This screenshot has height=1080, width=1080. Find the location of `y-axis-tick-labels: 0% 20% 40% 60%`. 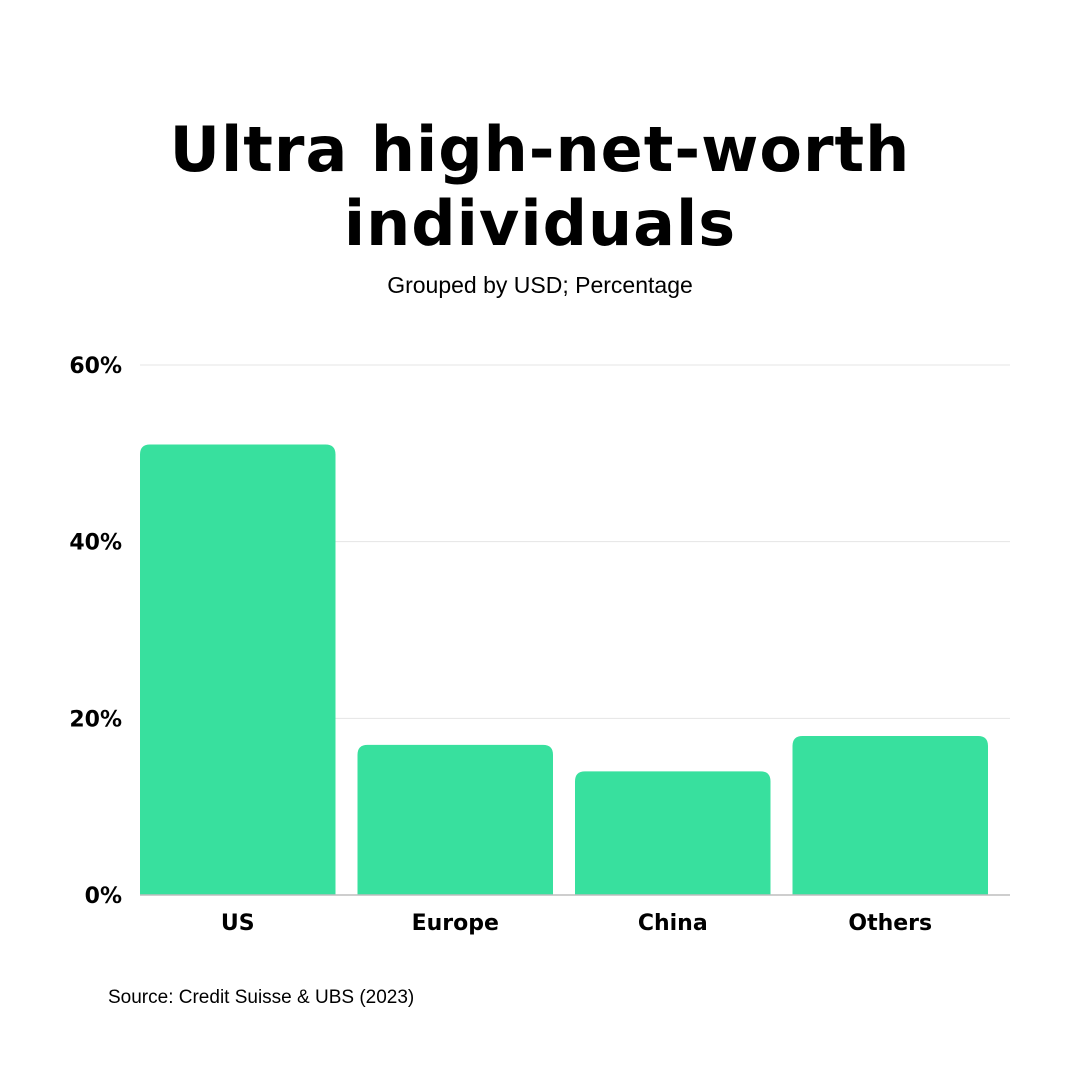

y-axis-tick-labels: 0% 20% 40% 60% is located at coordinates (95, 631).